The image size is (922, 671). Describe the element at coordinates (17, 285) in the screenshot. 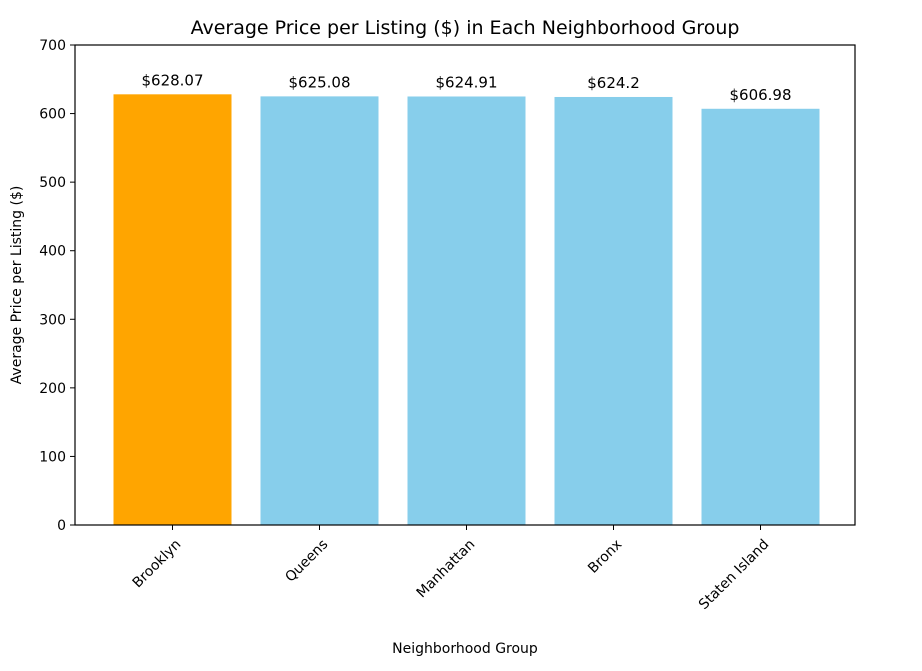

I see `y-axis-label: Average Price per Listing ($)` at that location.